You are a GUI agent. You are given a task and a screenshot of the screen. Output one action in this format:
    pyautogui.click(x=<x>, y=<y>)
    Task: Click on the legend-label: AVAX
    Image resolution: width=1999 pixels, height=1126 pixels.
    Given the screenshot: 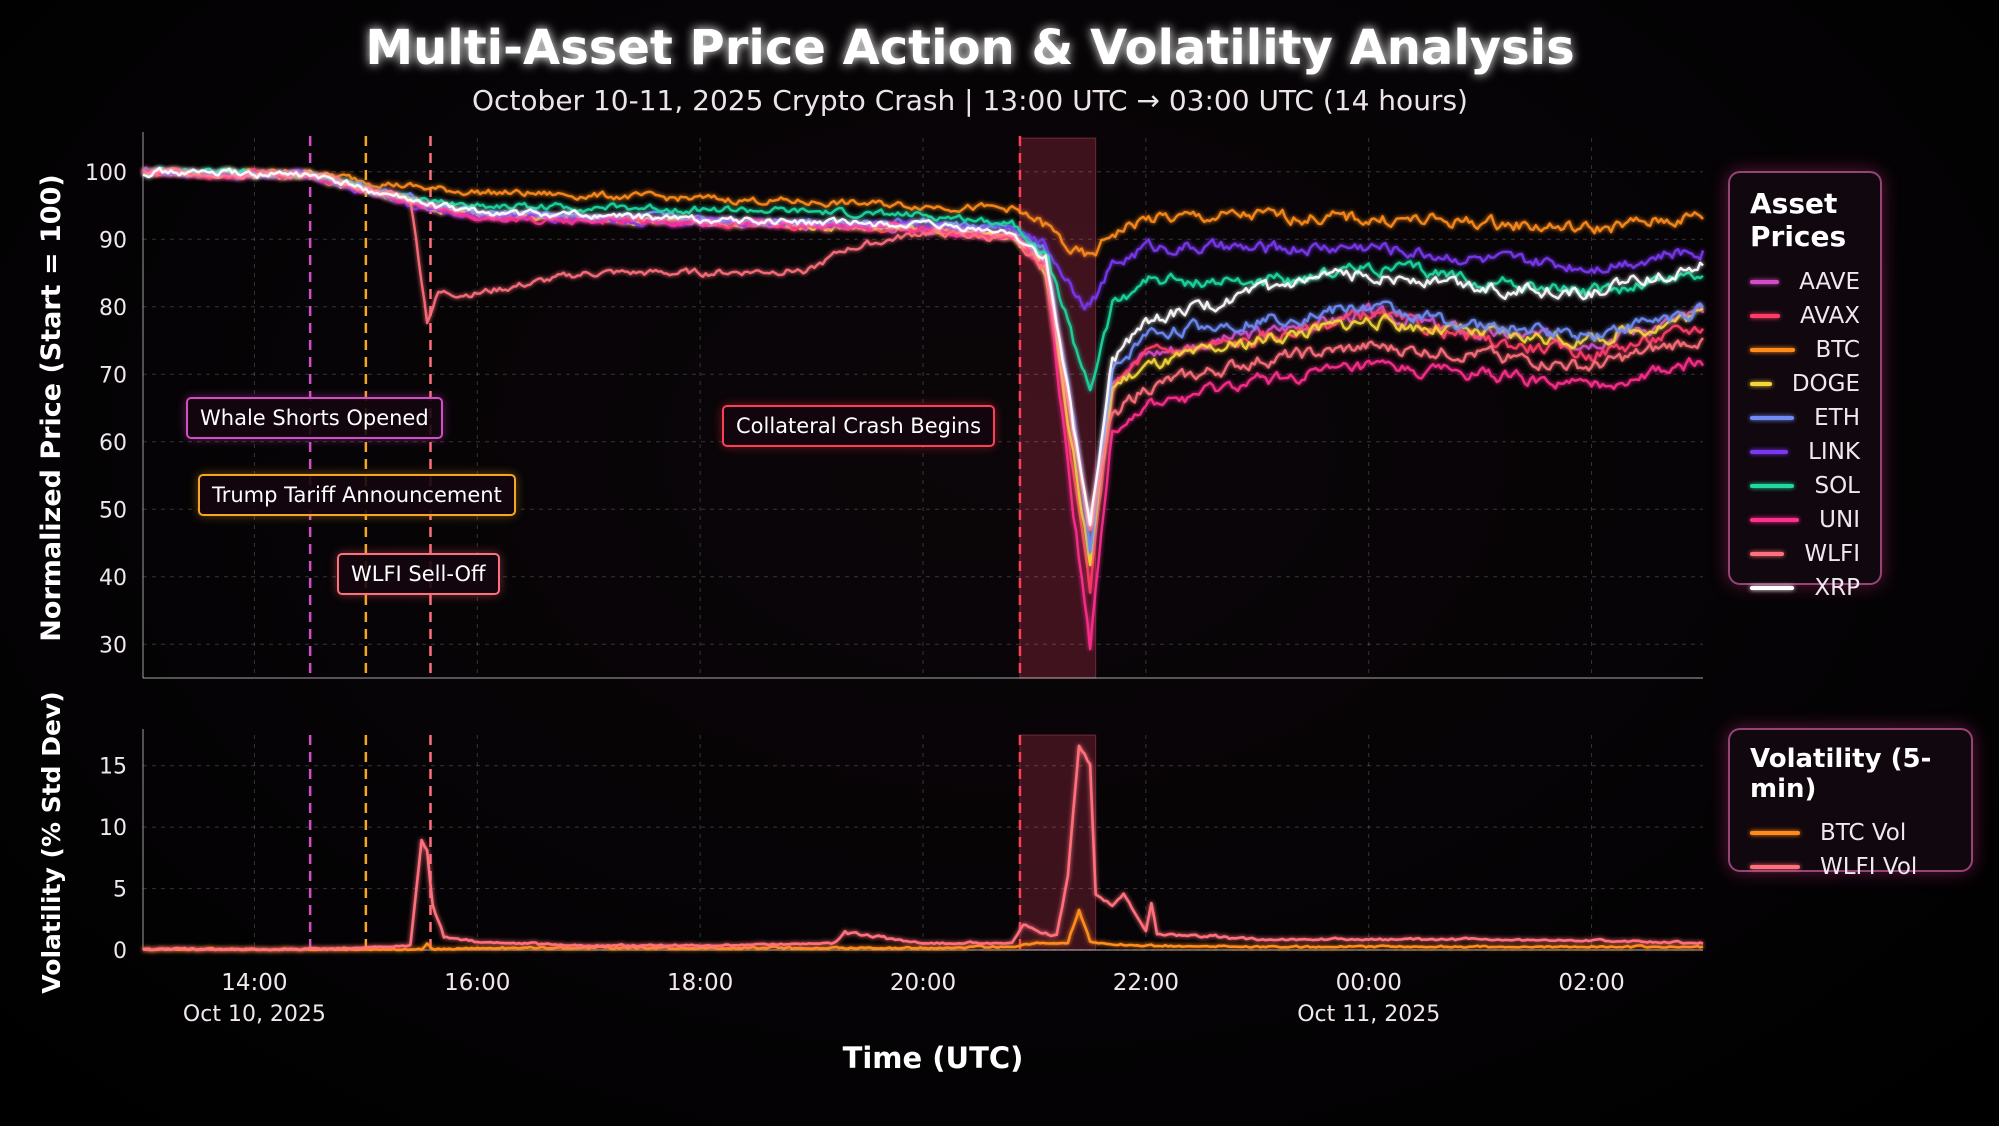 What is the action you would take?
    pyautogui.click(x=1829, y=316)
    